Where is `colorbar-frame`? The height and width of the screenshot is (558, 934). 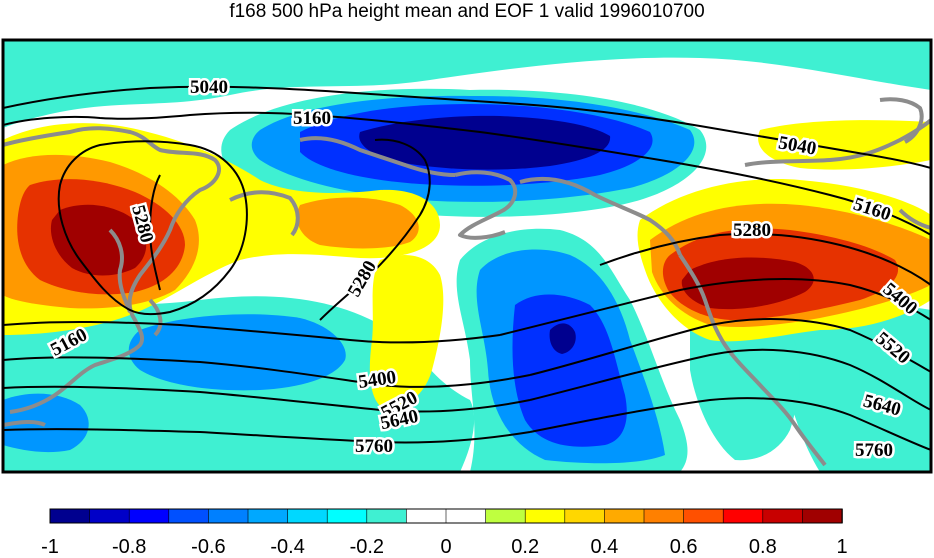
colorbar-frame is located at coordinates (446, 516).